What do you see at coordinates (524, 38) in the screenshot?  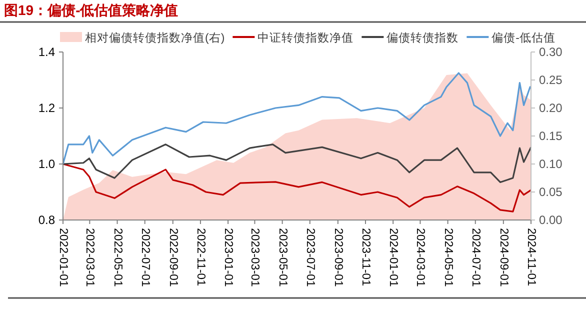 I see `legend-label: 偏债-低估值` at bounding box center [524, 38].